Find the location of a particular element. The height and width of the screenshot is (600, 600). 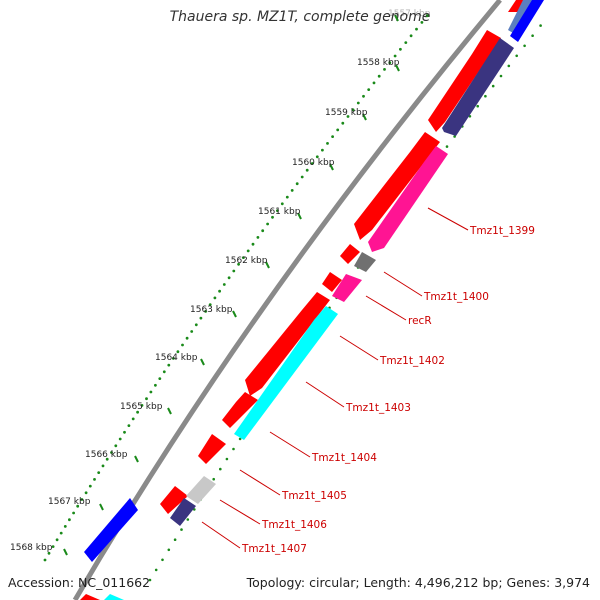

gene-label: Tmz1t_1399 is located at coordinates (502, 231).